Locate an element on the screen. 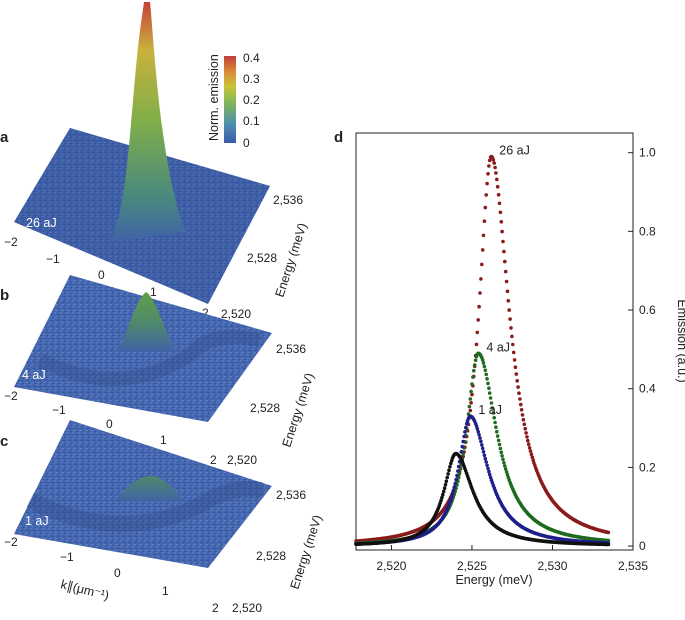  panel-a-k-tick: −2 is located at coordinates (11, 242).